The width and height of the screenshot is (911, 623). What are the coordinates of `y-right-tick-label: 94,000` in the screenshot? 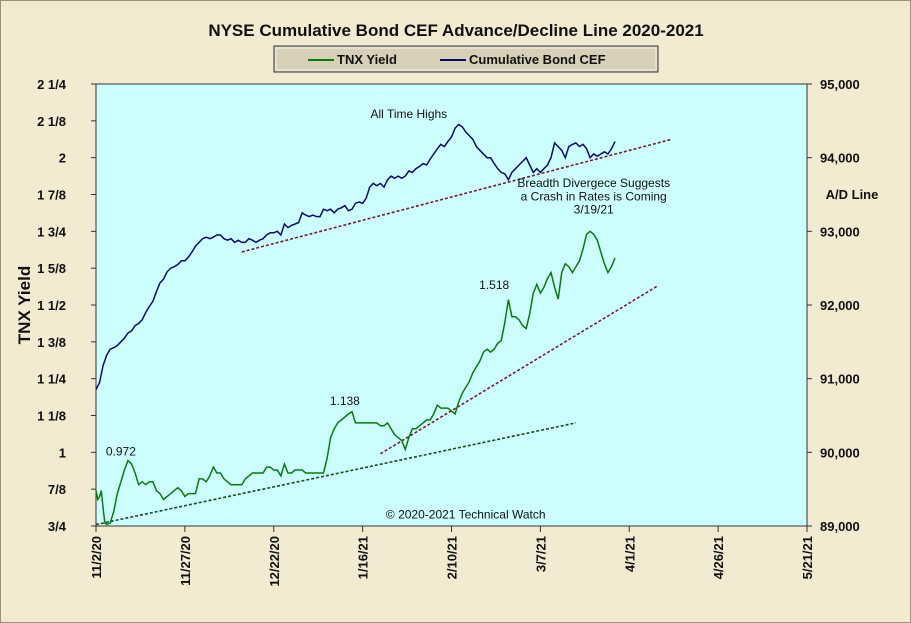 It's located at (840, 158).